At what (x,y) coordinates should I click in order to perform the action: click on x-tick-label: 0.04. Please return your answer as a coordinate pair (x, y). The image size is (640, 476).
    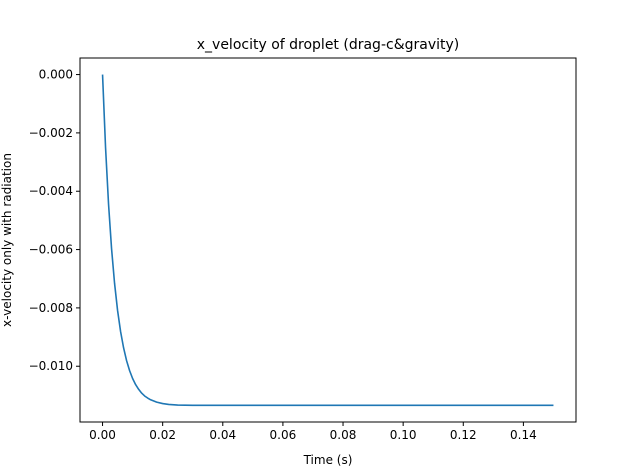
    Looking at the image, I should click on (222, 435).